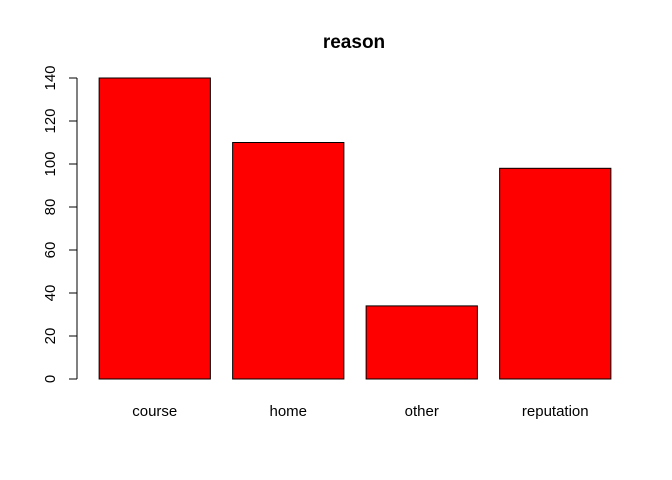 This screenshot has width=672, height=480. I want to click on bar-course, so click(154, 228).